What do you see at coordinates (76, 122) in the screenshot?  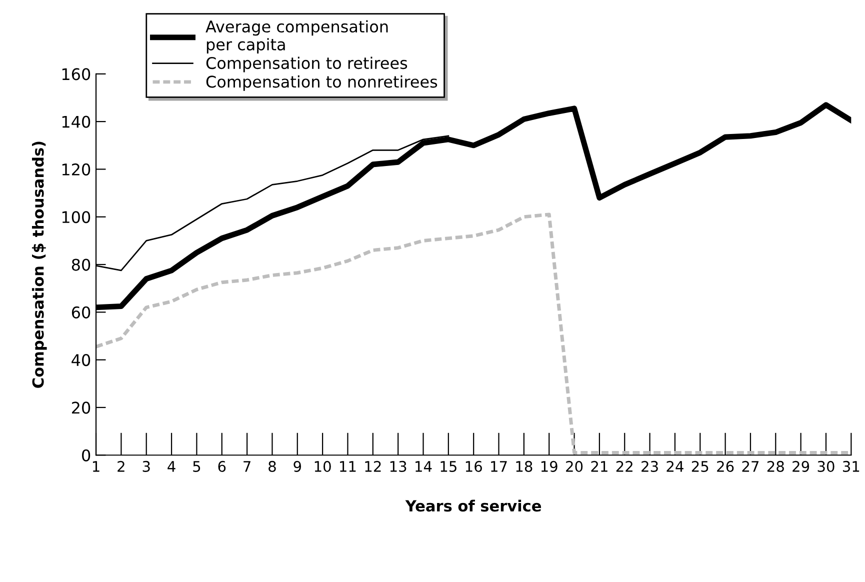 I see `y-tick-label: 140` at bounding box center [76, 122].